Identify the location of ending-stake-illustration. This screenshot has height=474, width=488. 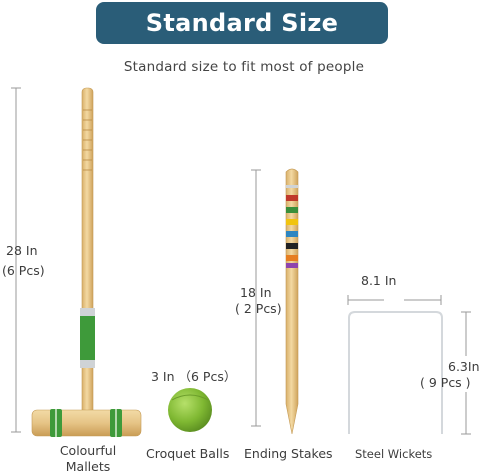
(292, 301).